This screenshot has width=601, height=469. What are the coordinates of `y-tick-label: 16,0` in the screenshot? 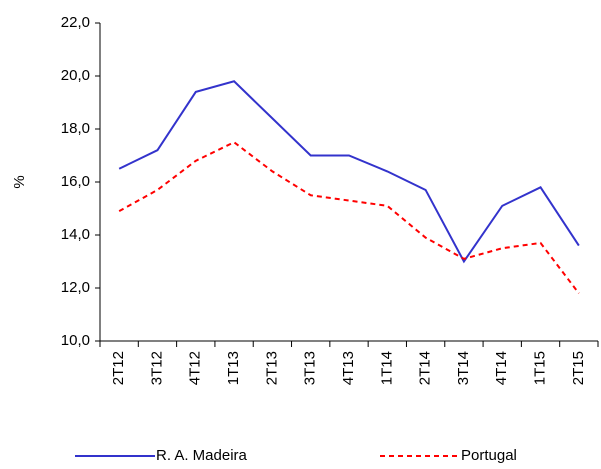 It's located at (75, 181).